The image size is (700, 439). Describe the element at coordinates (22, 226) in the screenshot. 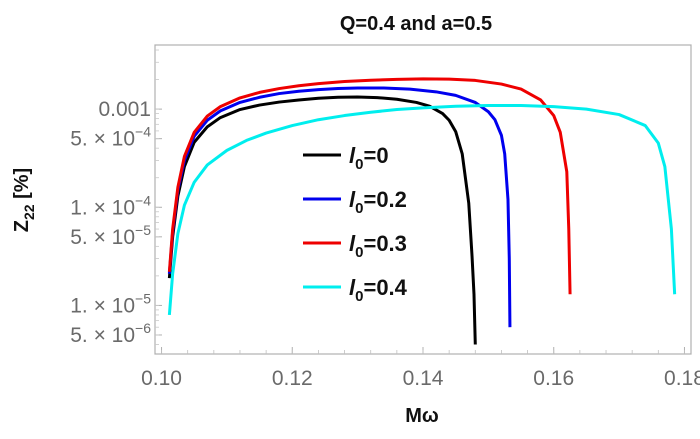

I see `y-axis-label-main: Z` at that location.